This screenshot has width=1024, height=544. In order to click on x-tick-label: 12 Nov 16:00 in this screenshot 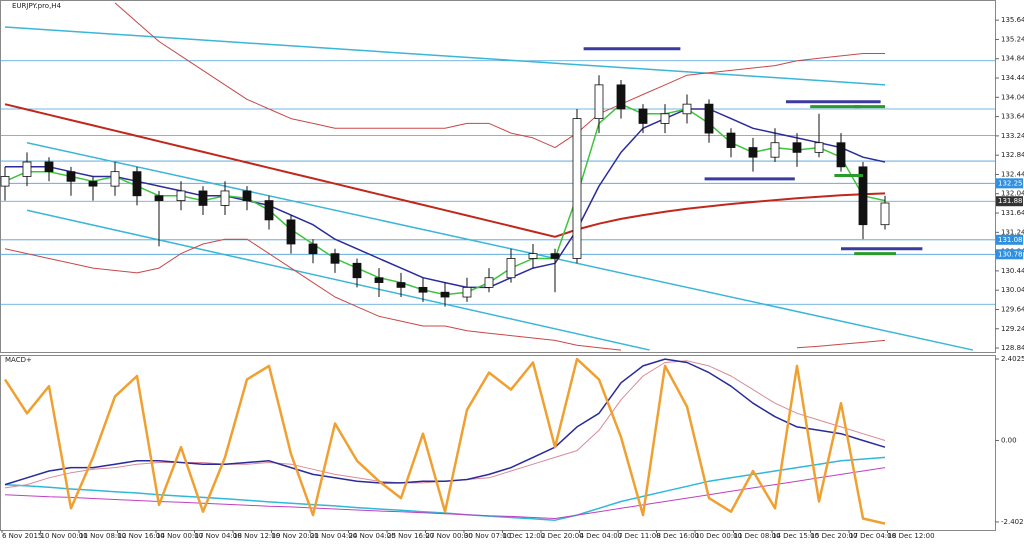, I will do `click(141, 536)`.